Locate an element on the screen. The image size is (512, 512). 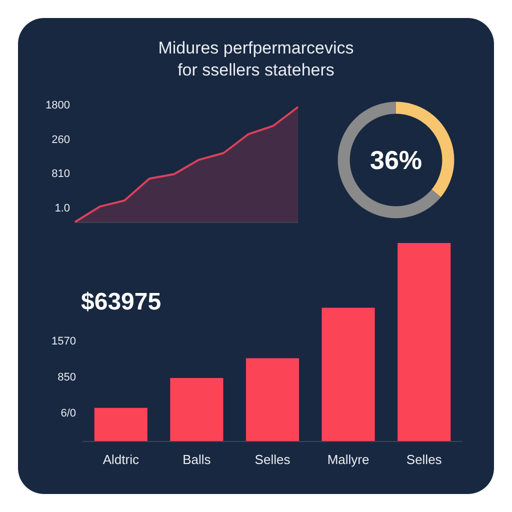
text: 850 is located at coordinates (67, 378).